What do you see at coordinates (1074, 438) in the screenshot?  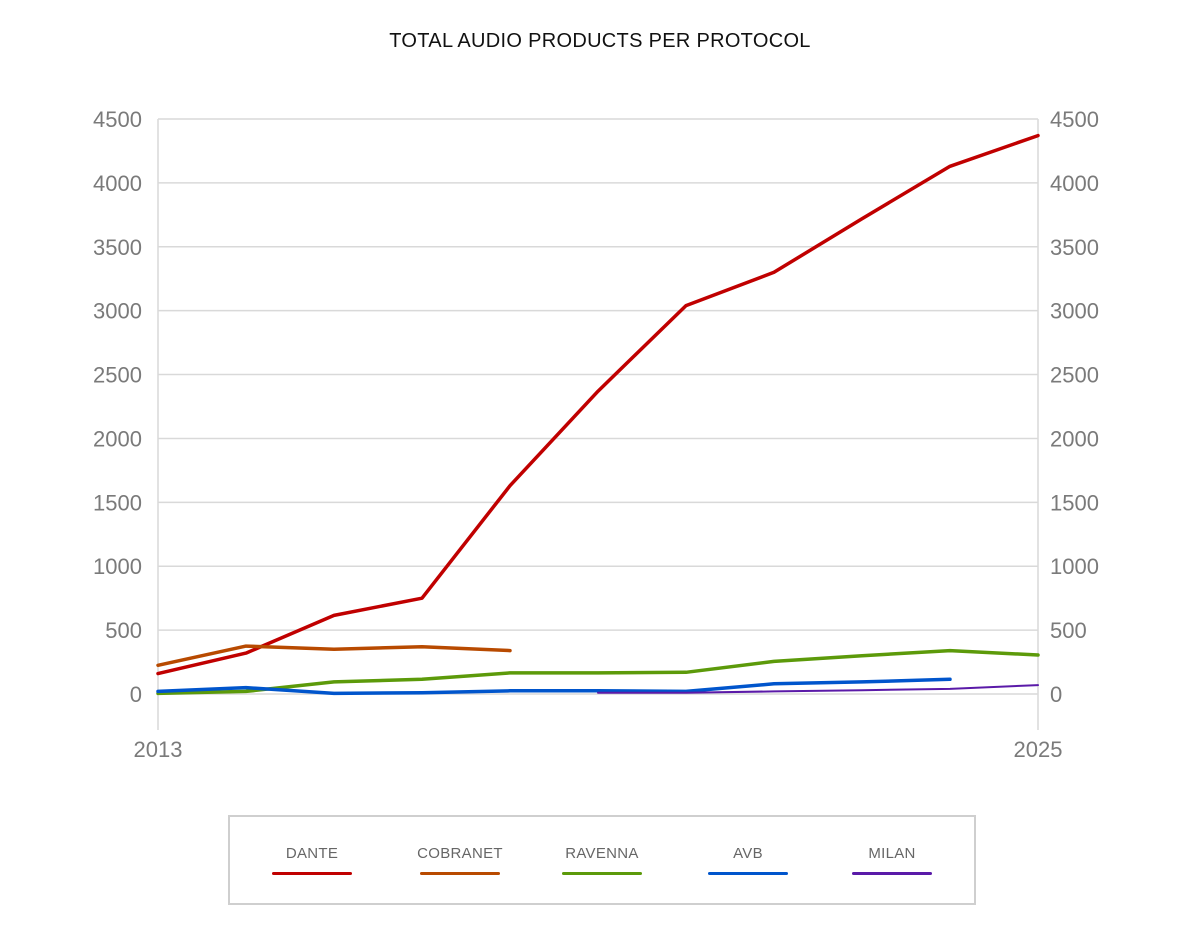 I see `y-tick-label-right: 2000` at bounding box center [1074, 438].